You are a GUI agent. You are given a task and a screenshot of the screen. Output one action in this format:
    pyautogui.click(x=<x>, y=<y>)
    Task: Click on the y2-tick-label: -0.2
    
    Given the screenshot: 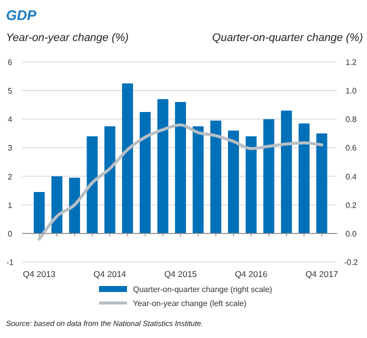 What is the action you would take?
    pyautogui.click(x=351, y=262)
    